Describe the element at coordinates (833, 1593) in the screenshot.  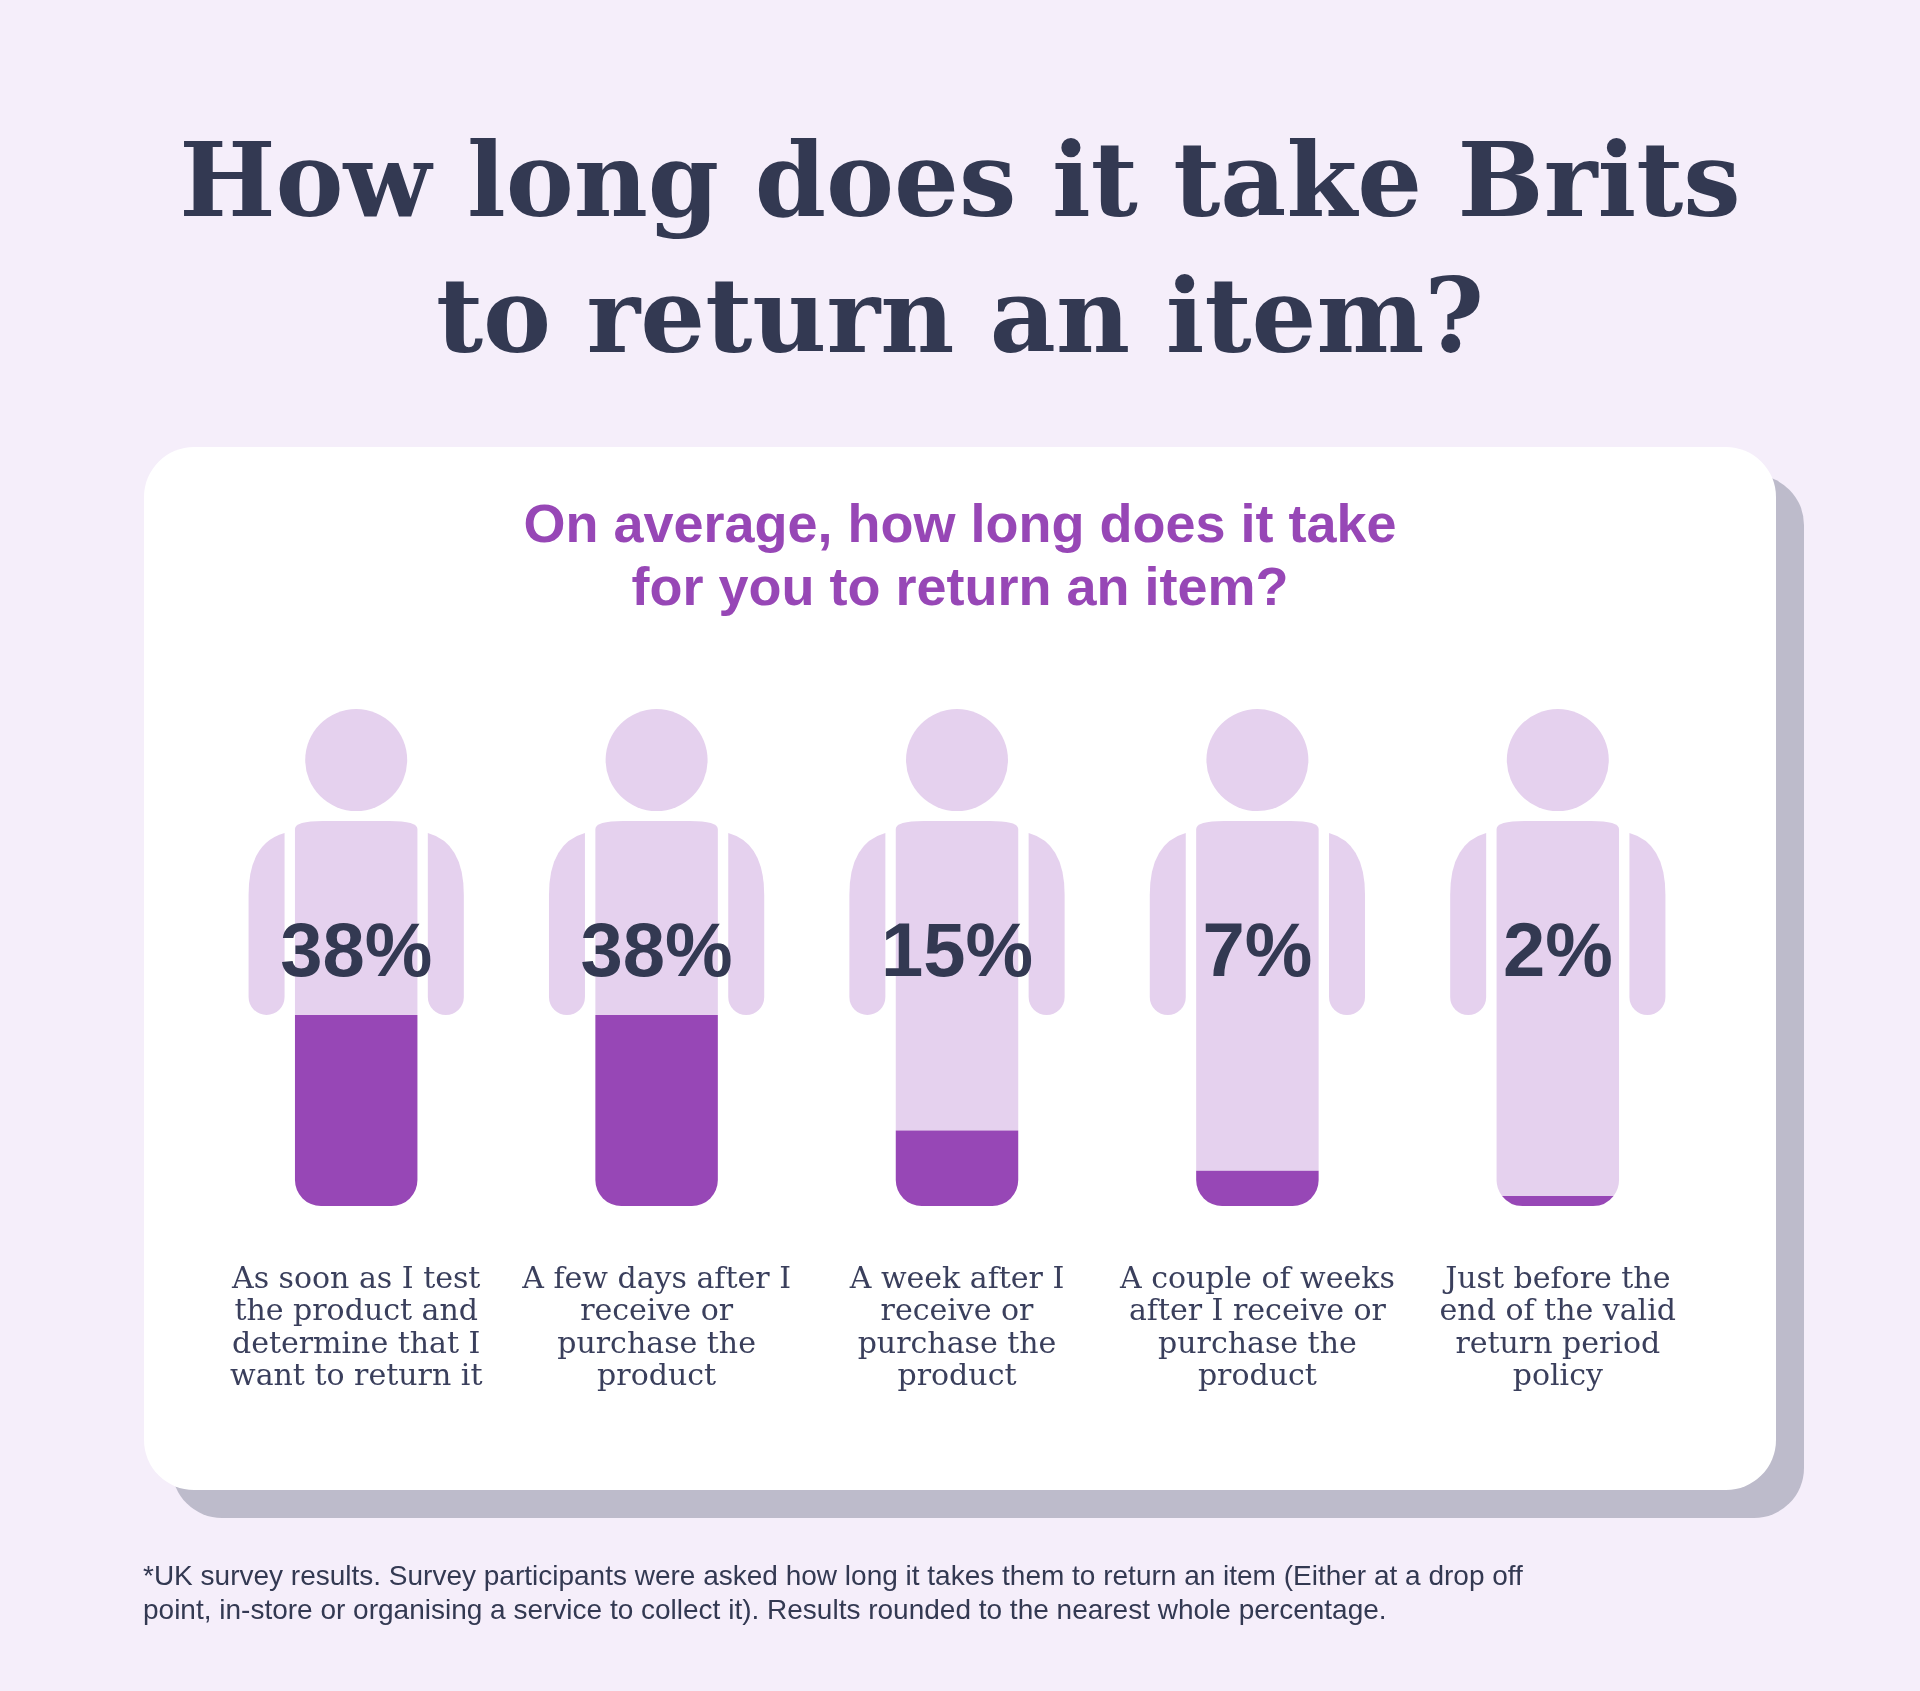
I see `text: *UK survey results. Survey participants were asked how long it takes them to return an item (Either at a drop off point, in-store or organising a service to collect it). Results rounded to the nearest whole percentage.` at that location.